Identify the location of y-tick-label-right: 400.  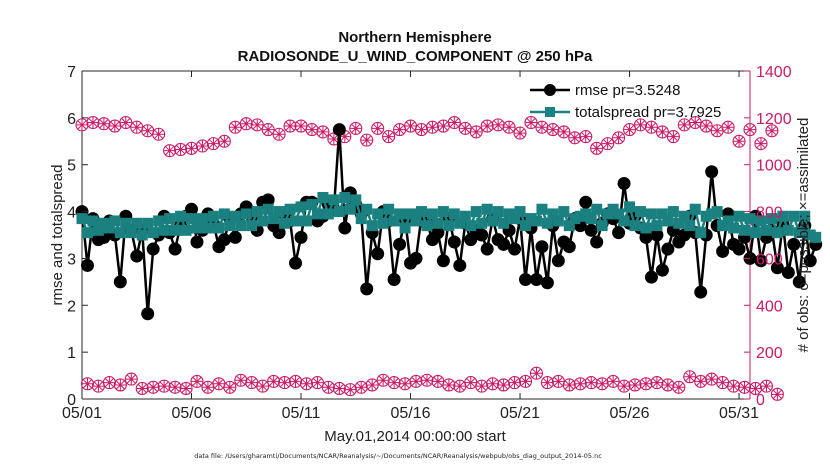
(769, 306).